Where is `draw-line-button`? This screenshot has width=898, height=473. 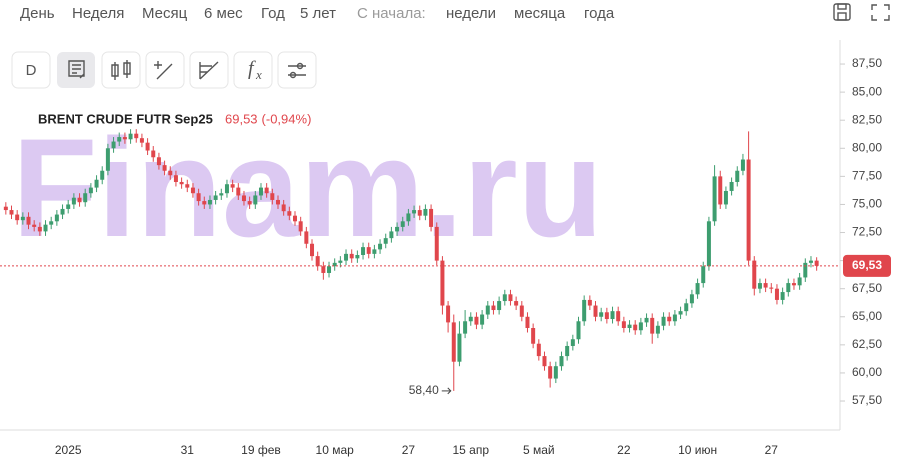
draw-line-button is located at coordinates (165, 70).